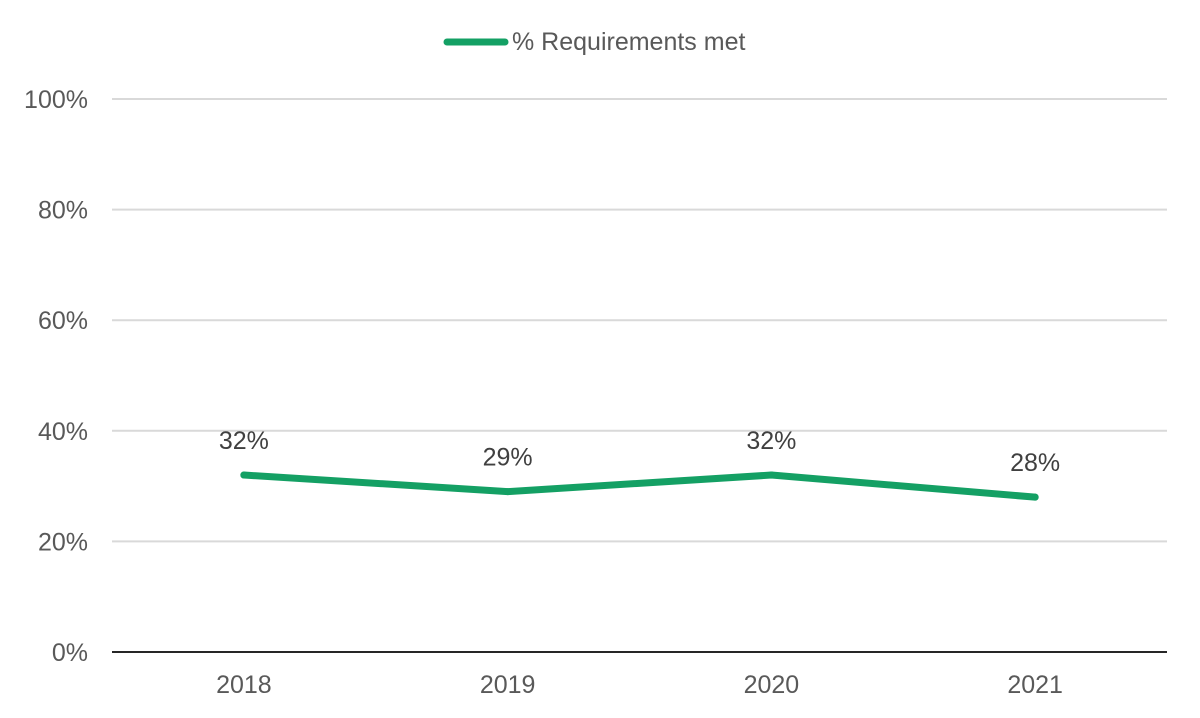 The height and width of the screenshot is (718, 1200). What do you see at coordinates (639, 452) in the screenshot?
I see `data-labels: 32% 29% 32% 28%` at bounding box center [639, 452].